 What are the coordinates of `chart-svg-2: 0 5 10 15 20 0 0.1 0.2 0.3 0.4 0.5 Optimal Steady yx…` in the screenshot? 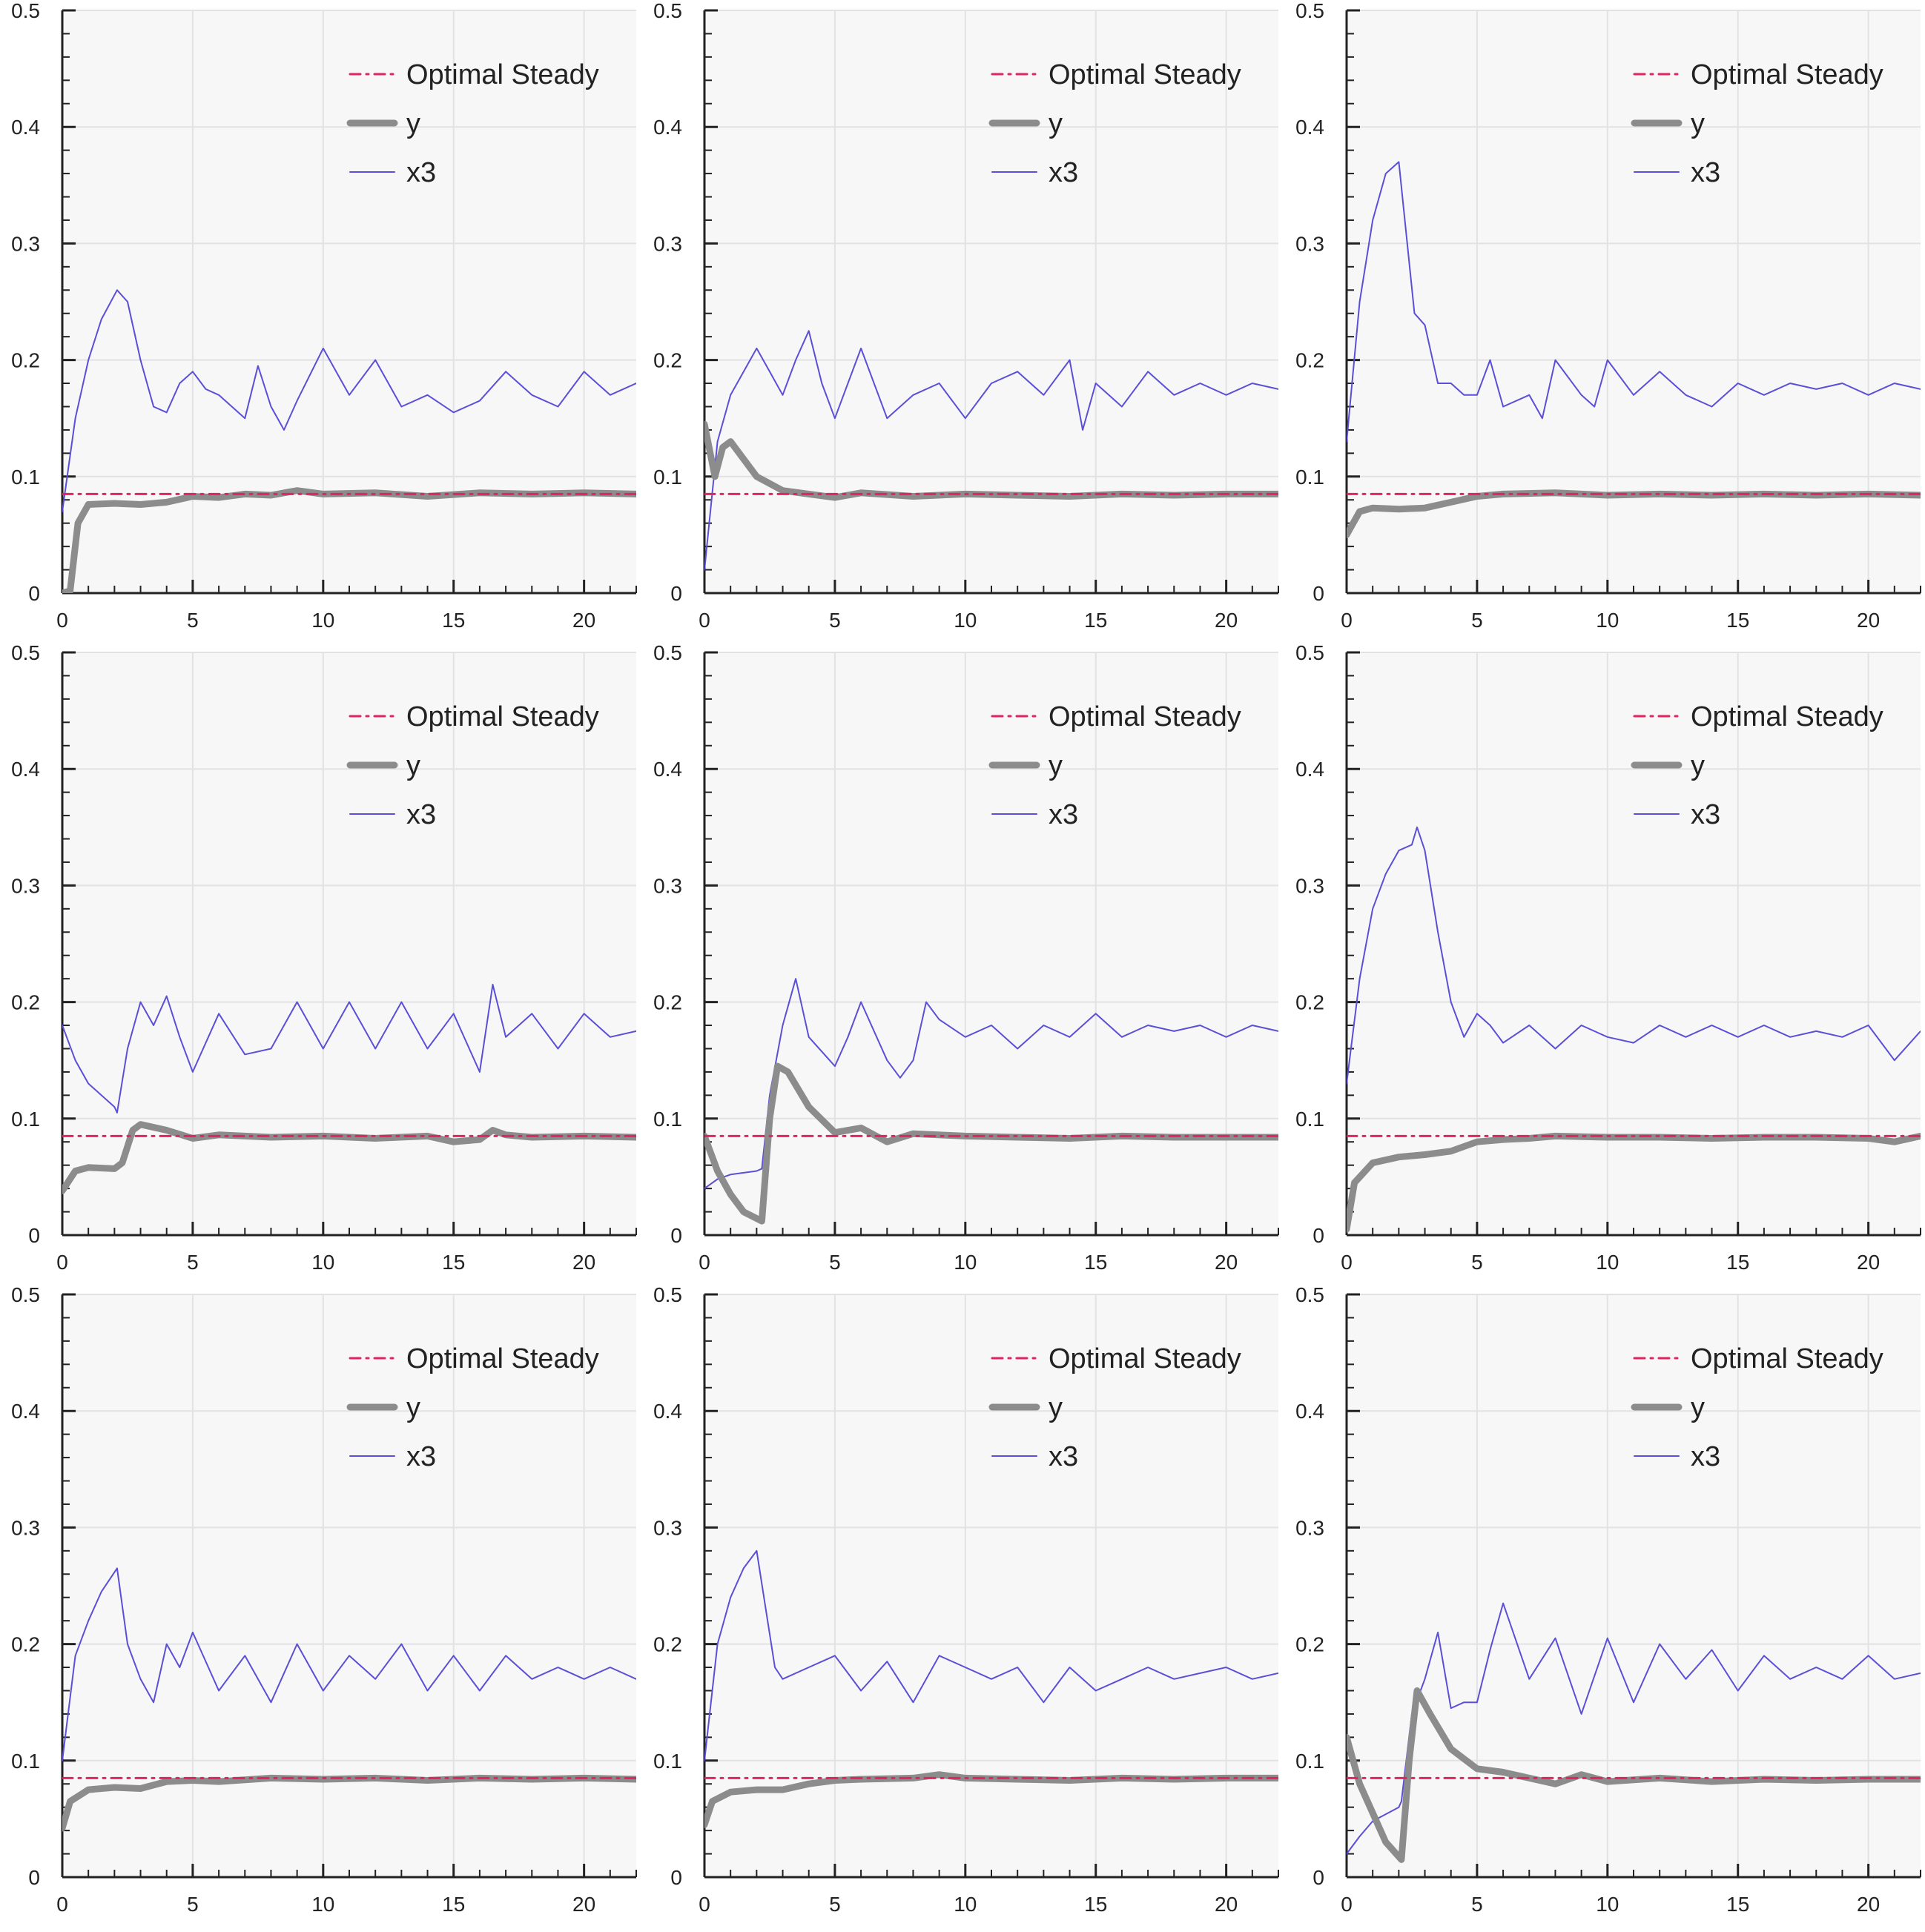 It's located at (966, 316).